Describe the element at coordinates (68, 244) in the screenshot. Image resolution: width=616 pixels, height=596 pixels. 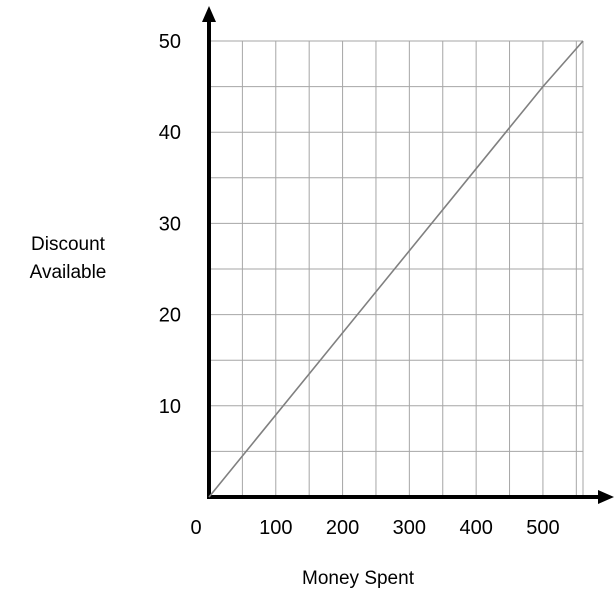
I see `y-axis-title-line-1: Discount` at that location.